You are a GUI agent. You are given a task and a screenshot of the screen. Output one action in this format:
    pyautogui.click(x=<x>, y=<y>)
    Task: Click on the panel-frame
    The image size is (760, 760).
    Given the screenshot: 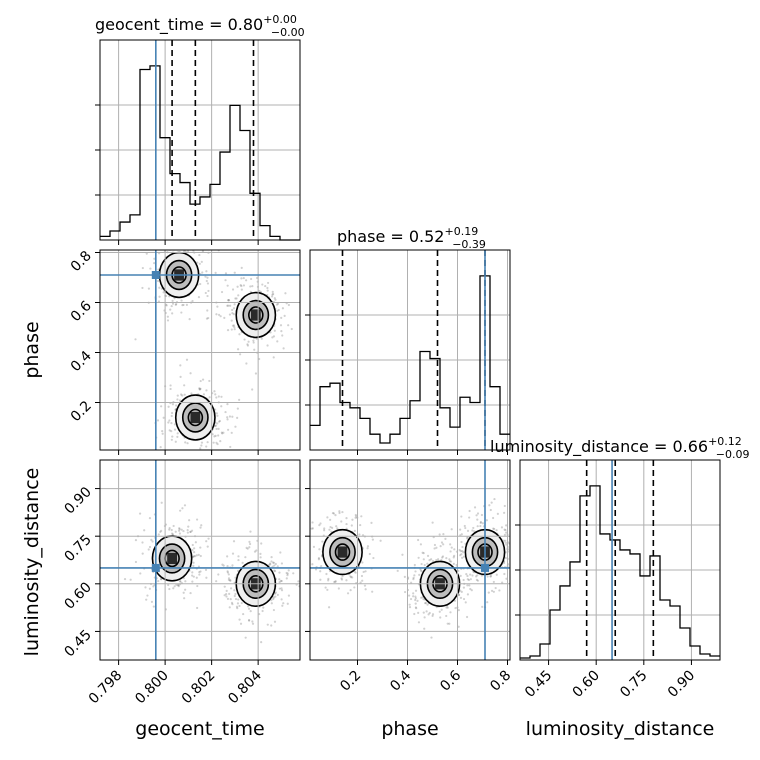 What is the action you would take?
    pyautogui.click(x=620, y=560)
    